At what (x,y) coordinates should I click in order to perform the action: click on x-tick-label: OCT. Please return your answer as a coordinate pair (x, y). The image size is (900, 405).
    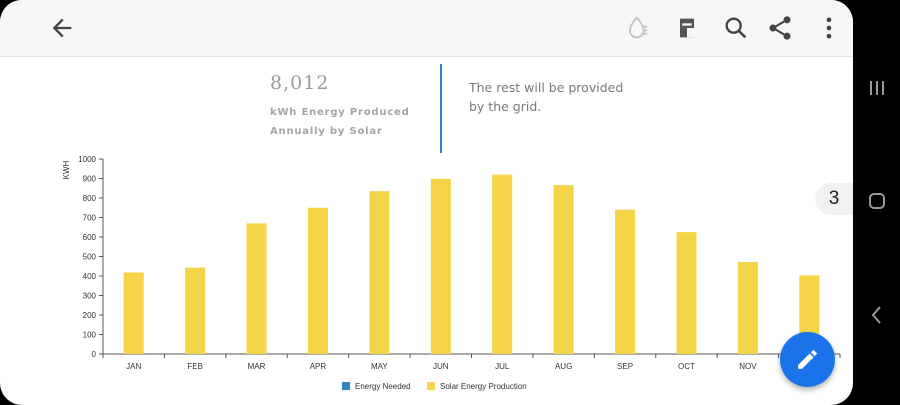
    Looking at the image, I should click on (686, 366).